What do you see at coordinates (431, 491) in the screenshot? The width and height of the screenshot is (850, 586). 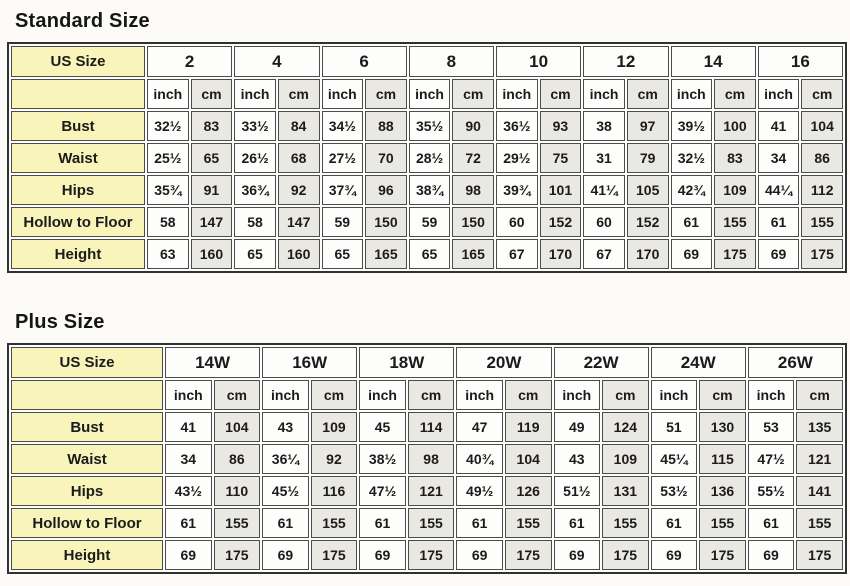 I see `cm-value-cell: 121` at bounding box center [431, 491].